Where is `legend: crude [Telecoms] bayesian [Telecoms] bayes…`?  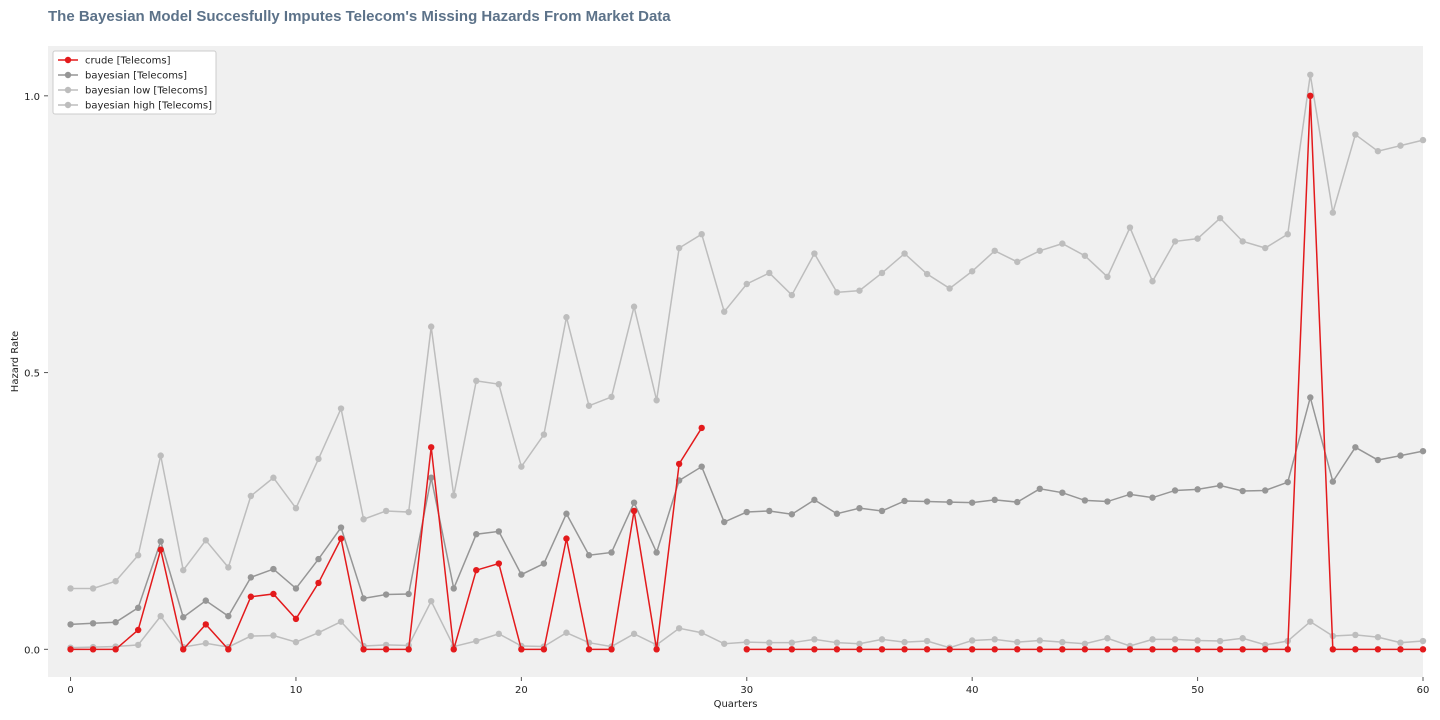 legend: crude [Telecoms] bayesian [Telecoms] bayes… is located at coordinates (134, 82).